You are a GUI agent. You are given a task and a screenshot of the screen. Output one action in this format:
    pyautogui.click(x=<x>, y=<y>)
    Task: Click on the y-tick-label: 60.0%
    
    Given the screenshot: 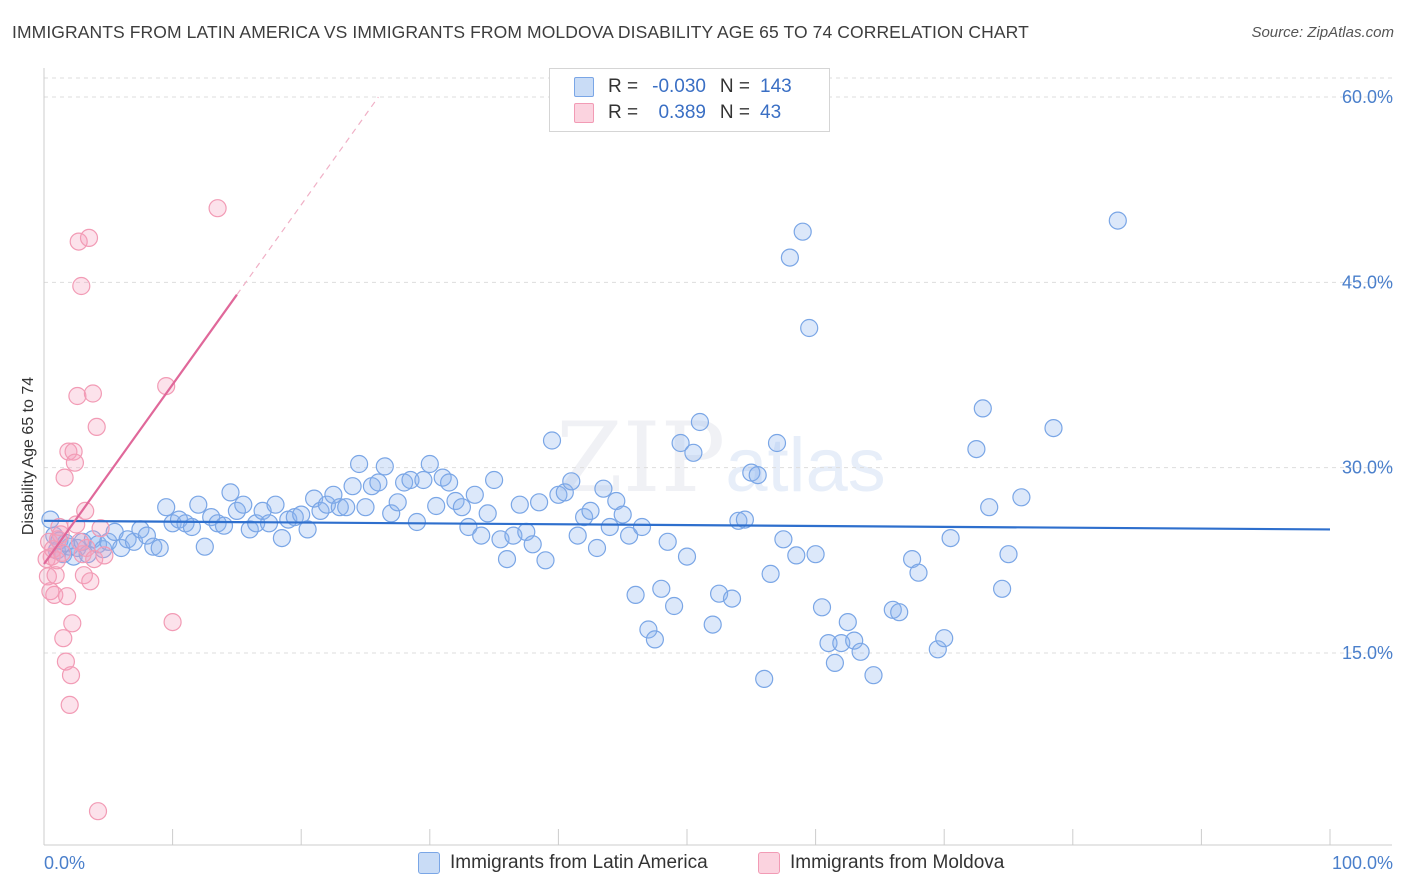 What is the action you would take?
    pyautogui.click(x=1367, y=97)
    